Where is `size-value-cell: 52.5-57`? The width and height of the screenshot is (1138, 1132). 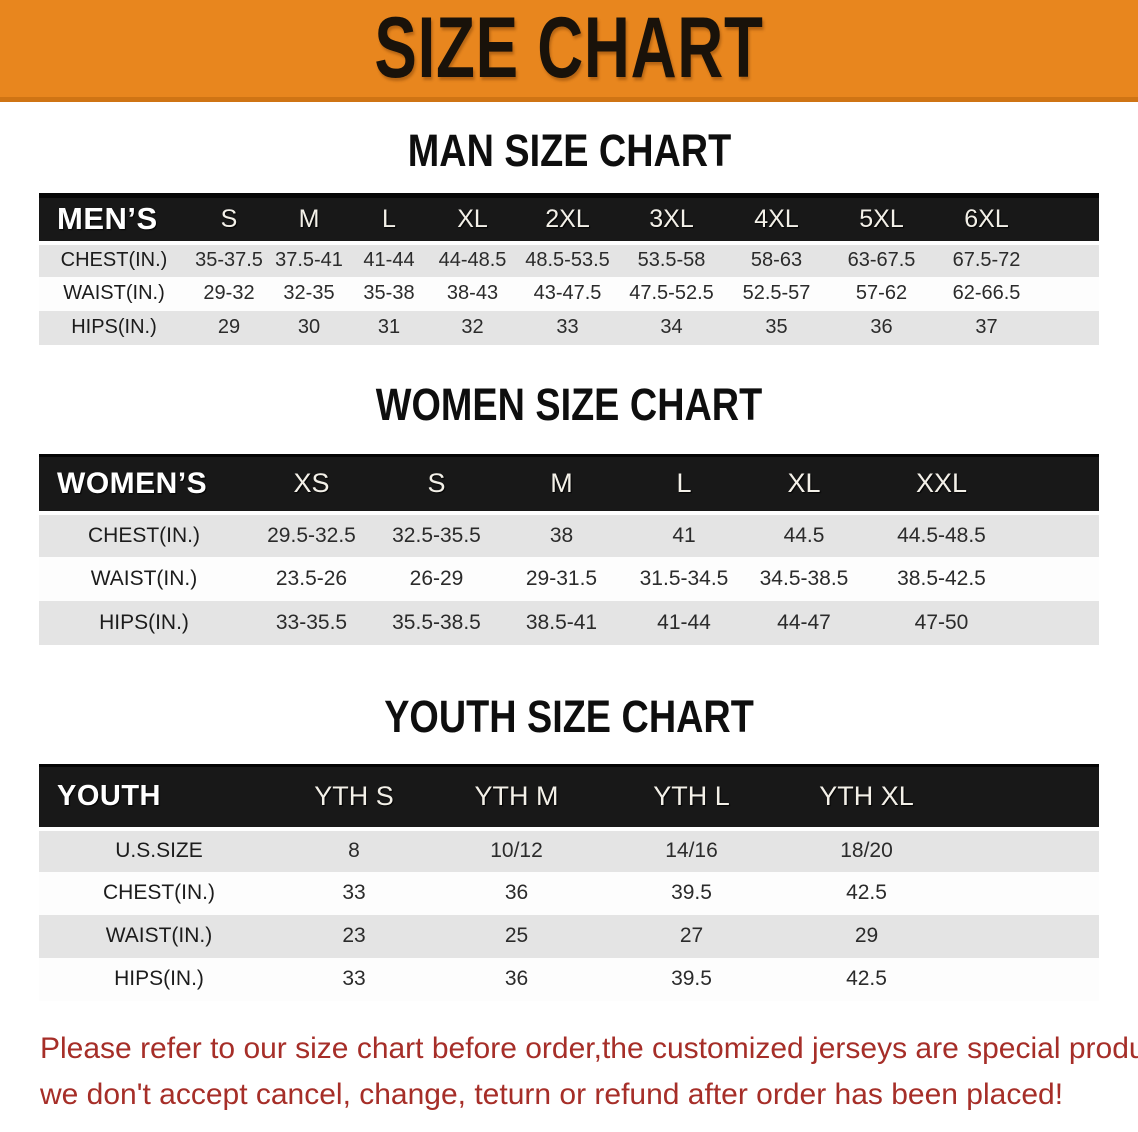
size-value-cell: 52.5-57 is located at coordinates (776, 293).